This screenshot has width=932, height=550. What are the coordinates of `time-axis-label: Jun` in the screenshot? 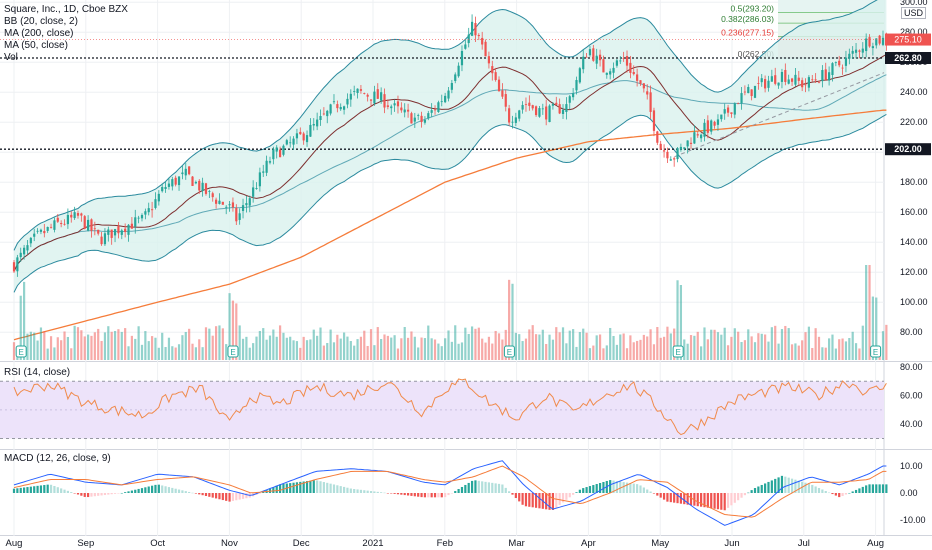 It's located at (731, 543).